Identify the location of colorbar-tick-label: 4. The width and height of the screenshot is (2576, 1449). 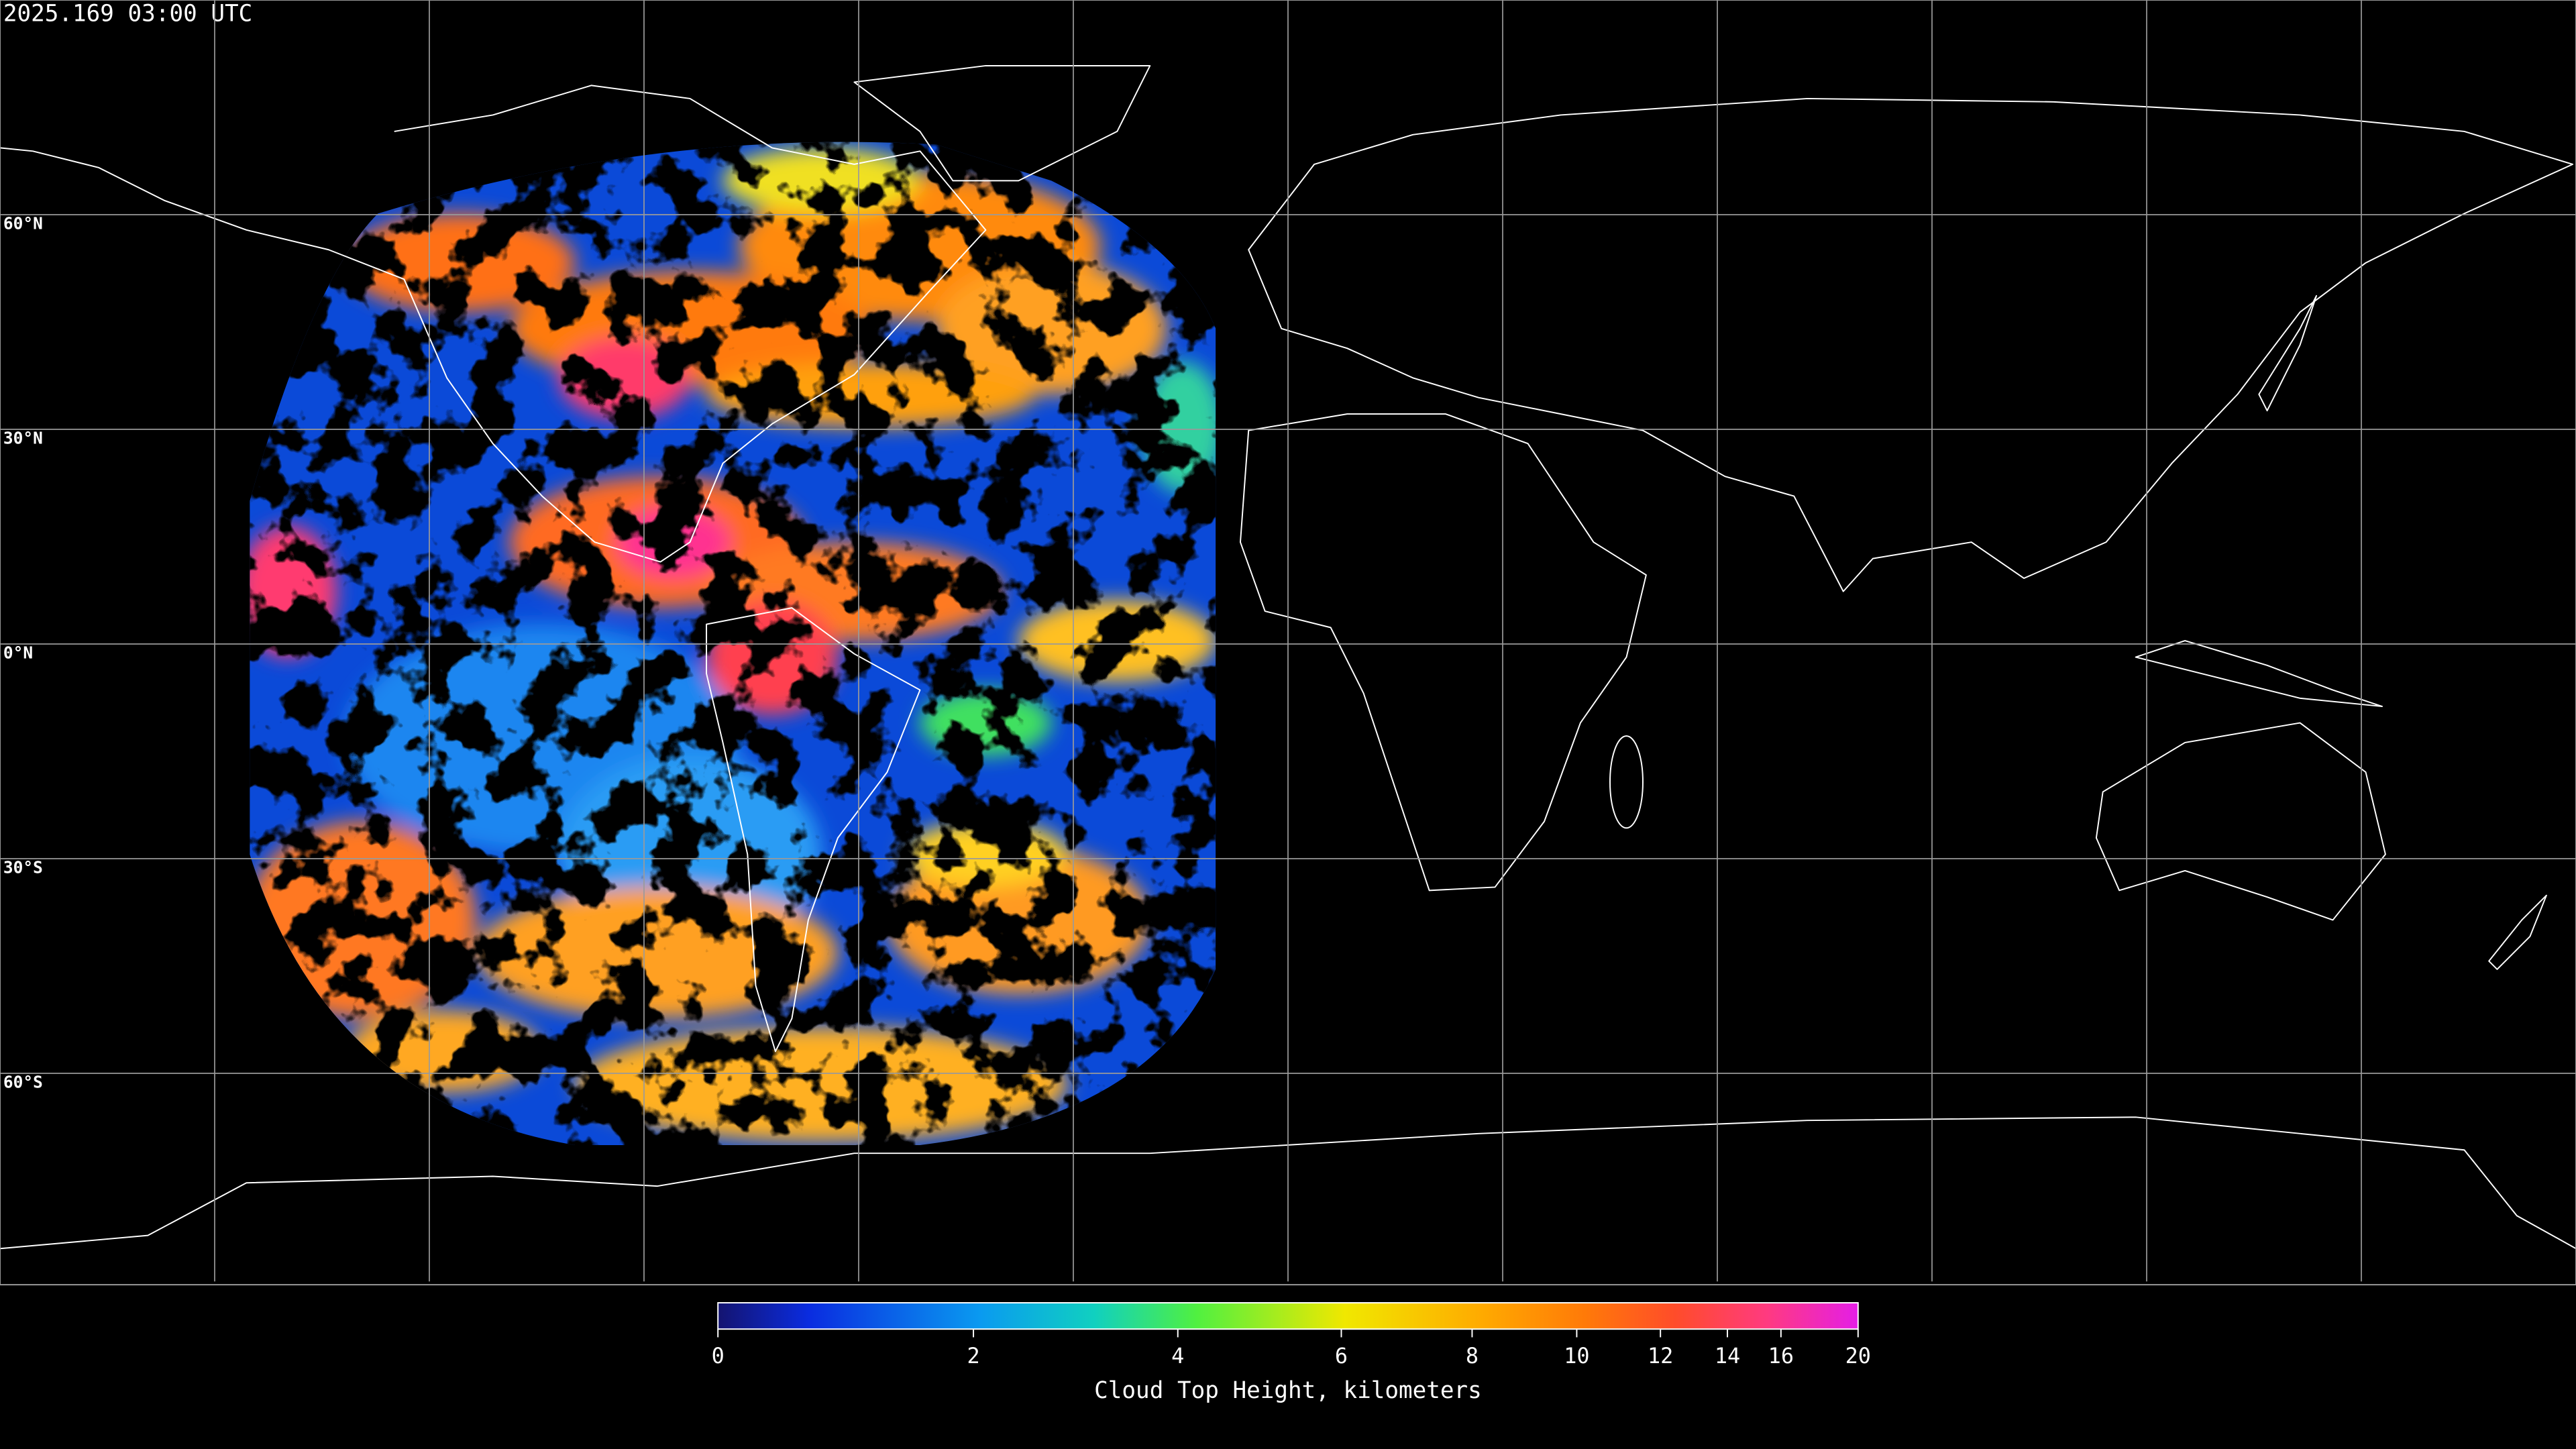
(1177, 1355).